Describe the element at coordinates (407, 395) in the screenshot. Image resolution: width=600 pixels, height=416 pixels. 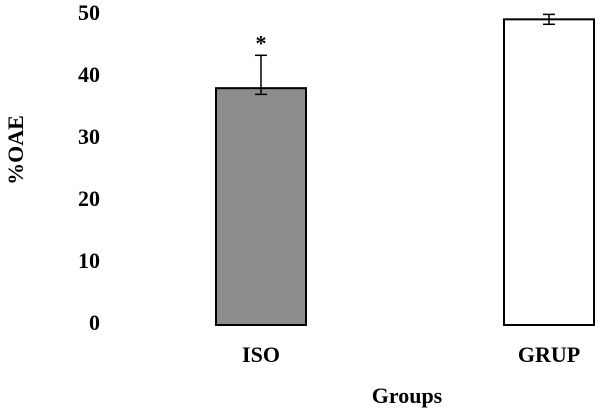
I see `x-axis-label: Groups` at that location.